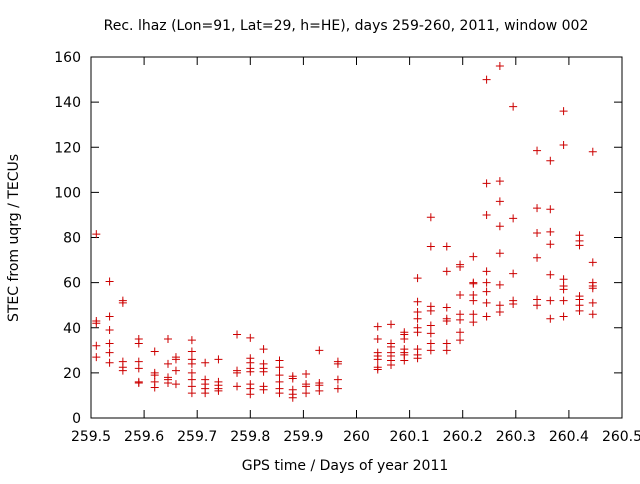 The width and height of the screenshot is (640, 484). I want to click on y-tick-label: 20, so click(72, 374).